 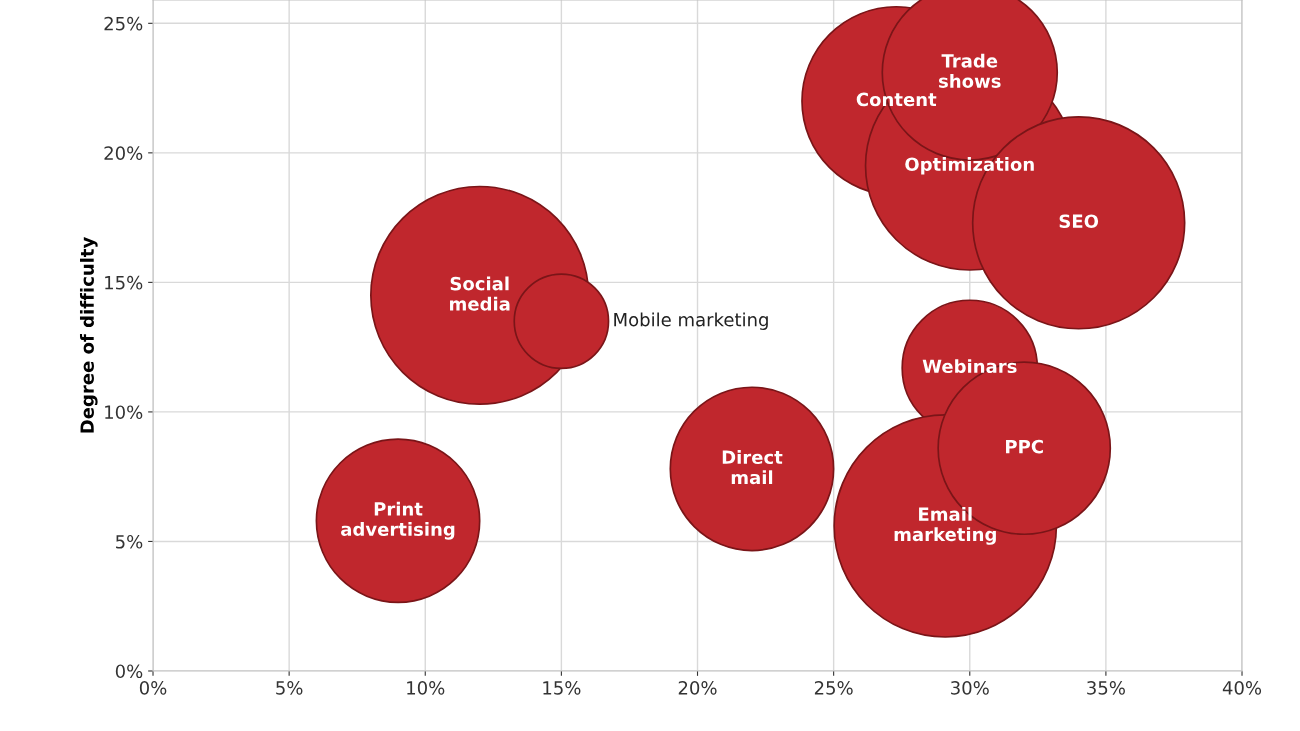 What do you see at coordinates (1079, 221) in the screenshot?
I see `series-label: SEO` at bounding box center [1079, 221].